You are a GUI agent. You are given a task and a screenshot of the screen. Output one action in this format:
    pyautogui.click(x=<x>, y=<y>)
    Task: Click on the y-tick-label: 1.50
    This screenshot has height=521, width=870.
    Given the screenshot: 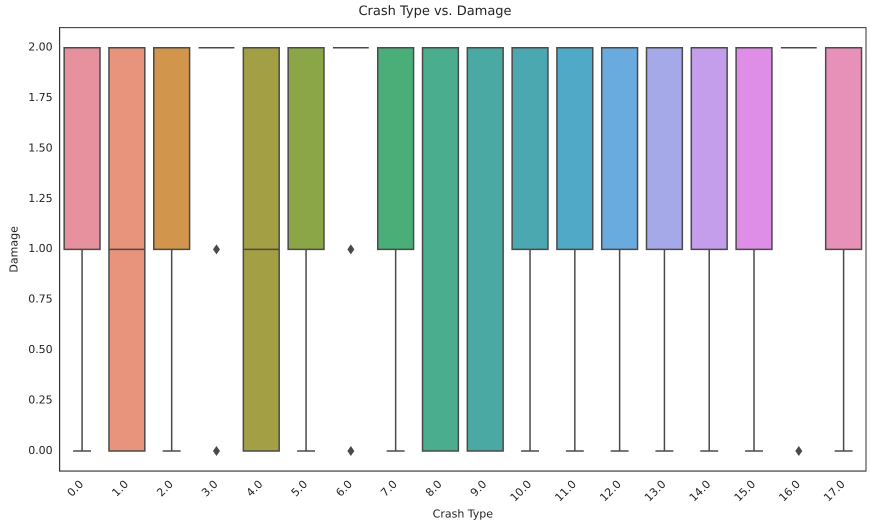 What is the action you would take?
    pyautogui.click(x=40, y=147)
    